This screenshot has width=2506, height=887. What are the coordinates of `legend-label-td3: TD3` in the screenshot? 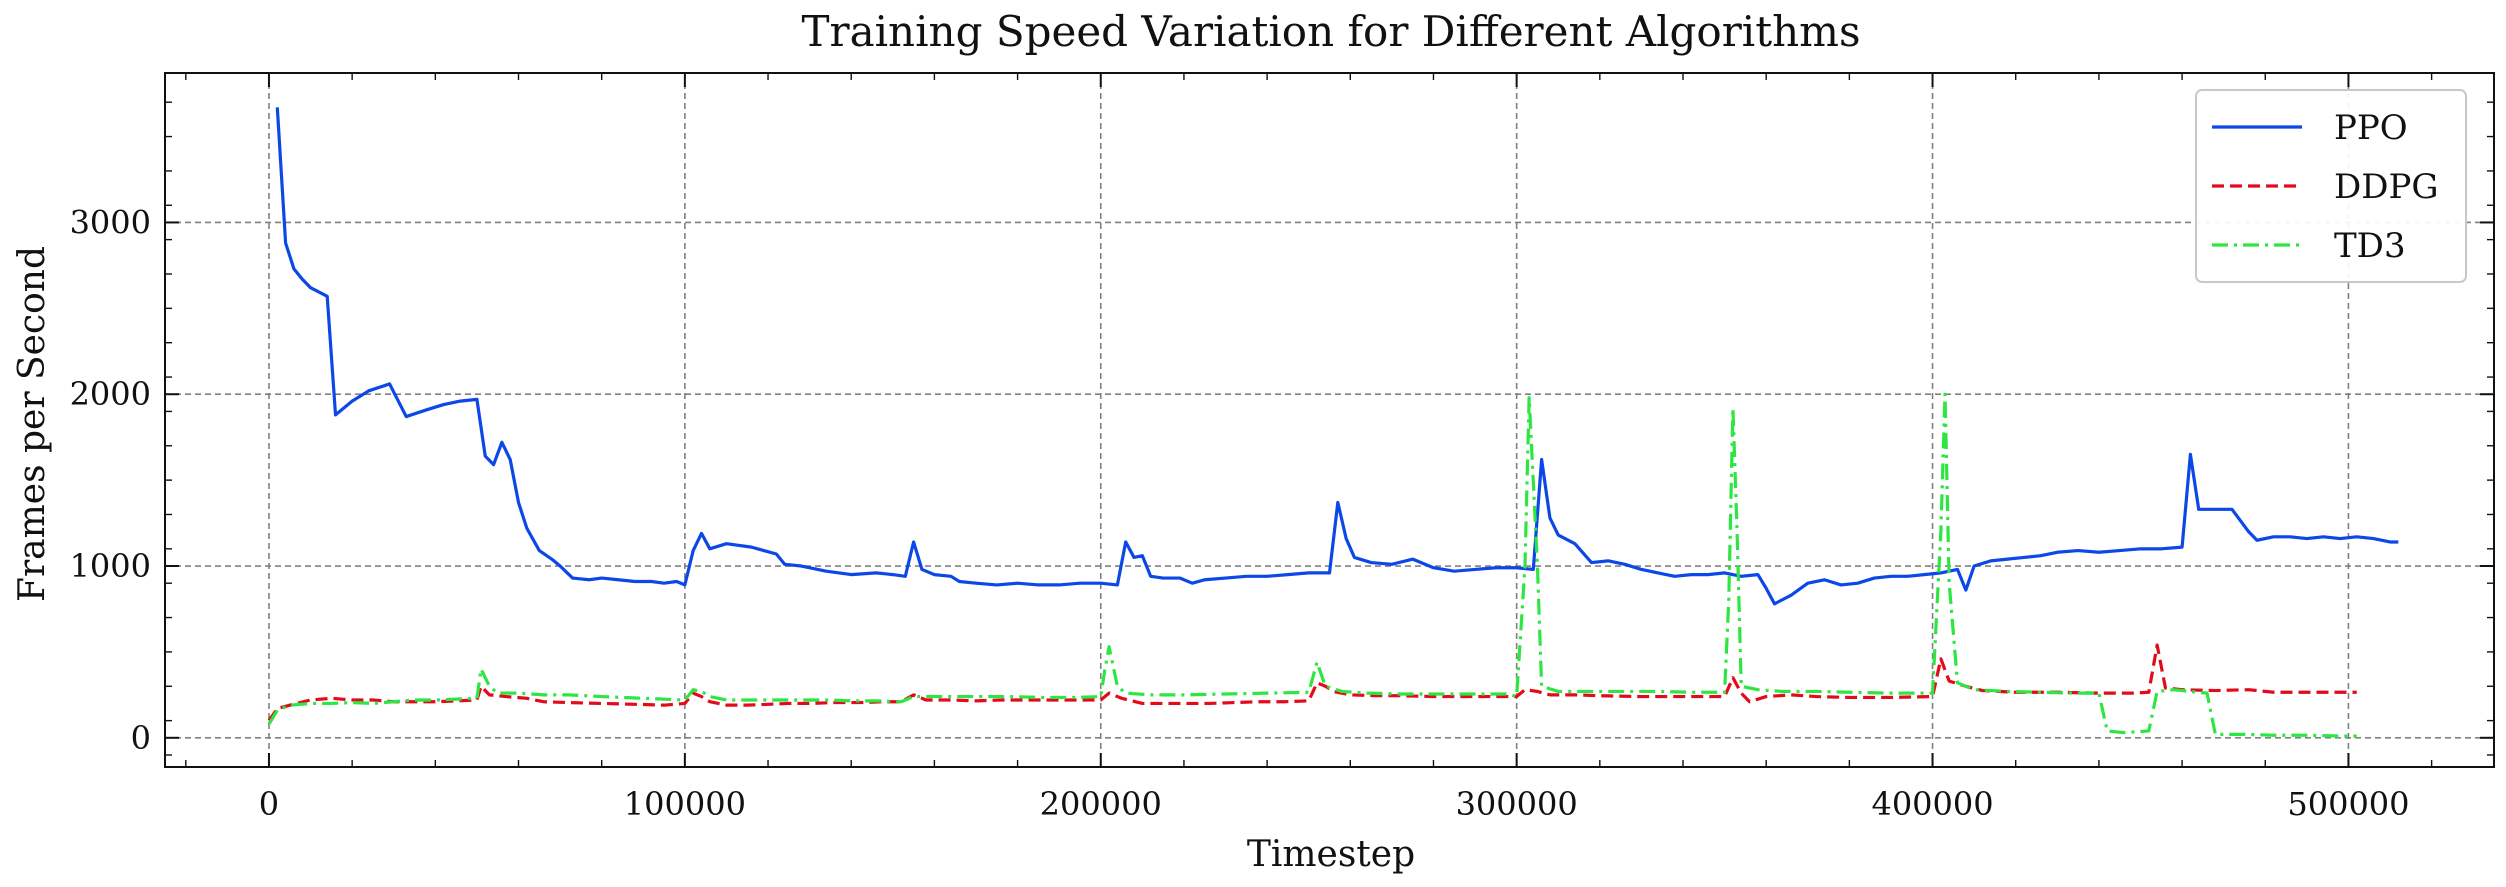 It's located at (2370, 246).